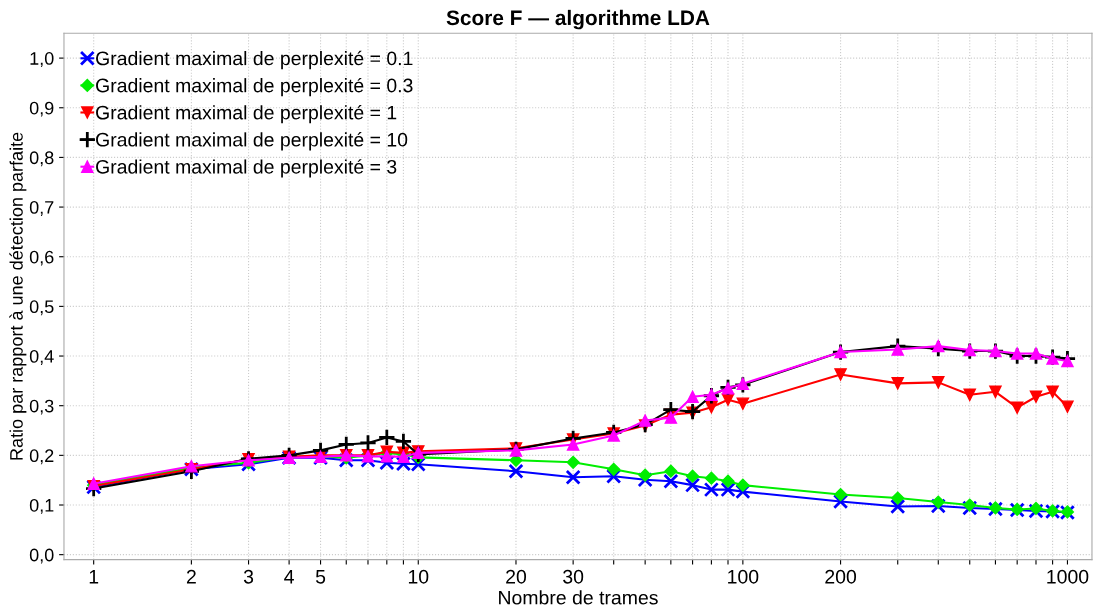 The width and height of the screenshot is (1103, 605). What do you see at coordinates (41, 208) in the screenshot?
I see `y-tick-label: 0,7` at bounding box center [41, 208].